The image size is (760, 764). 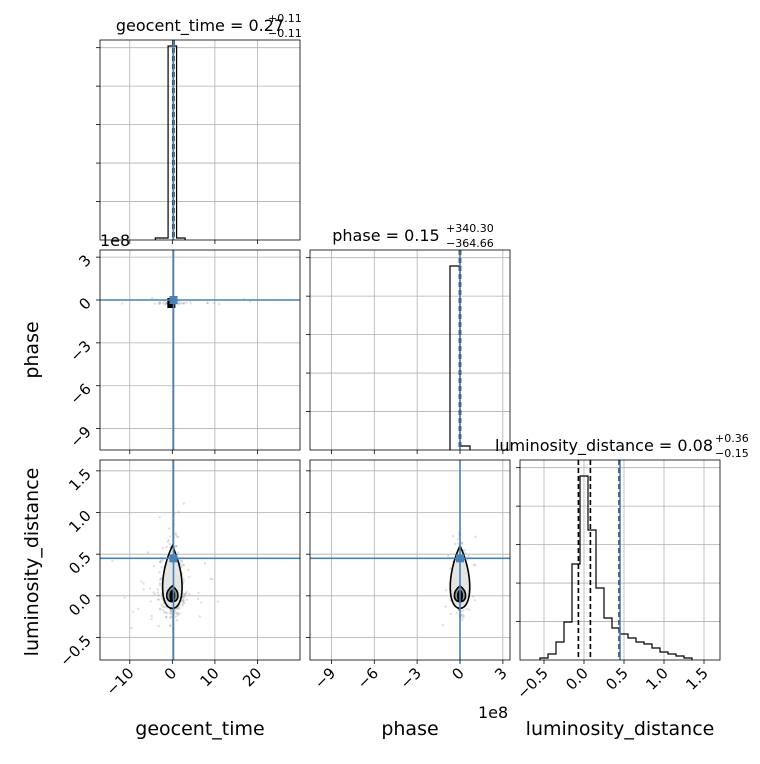 I want to click on phase-geocent-y-label-3: −6, so click(x=80, y=394).